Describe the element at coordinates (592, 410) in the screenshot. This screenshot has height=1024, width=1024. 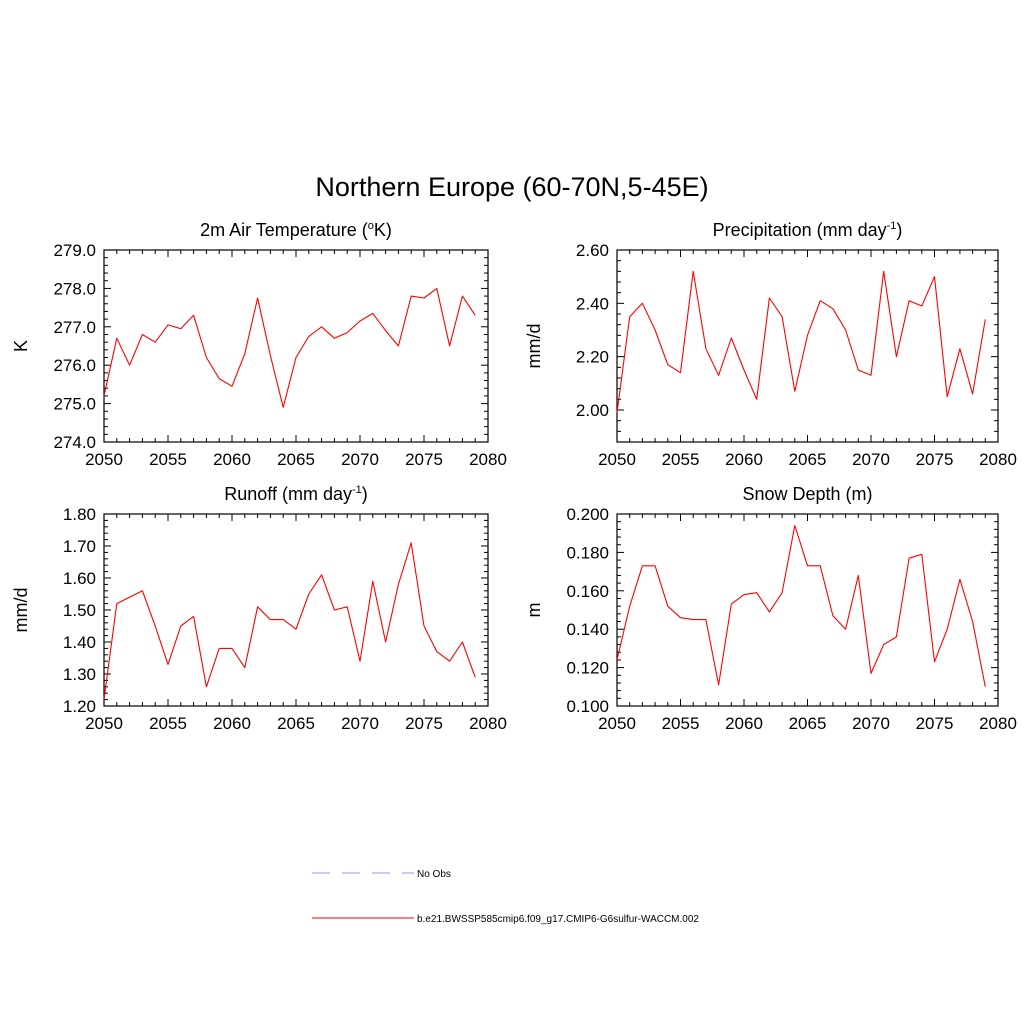
I see `y-tick-label: 2.00` at that location.